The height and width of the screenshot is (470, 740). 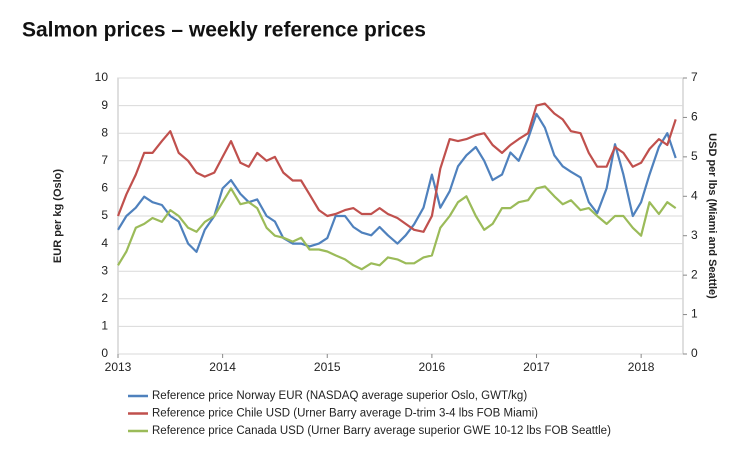 What do you see at coordinates (432, 367) in the screenshot?
I see `x-tick-label: 2016` at bounding box center [432, 367].